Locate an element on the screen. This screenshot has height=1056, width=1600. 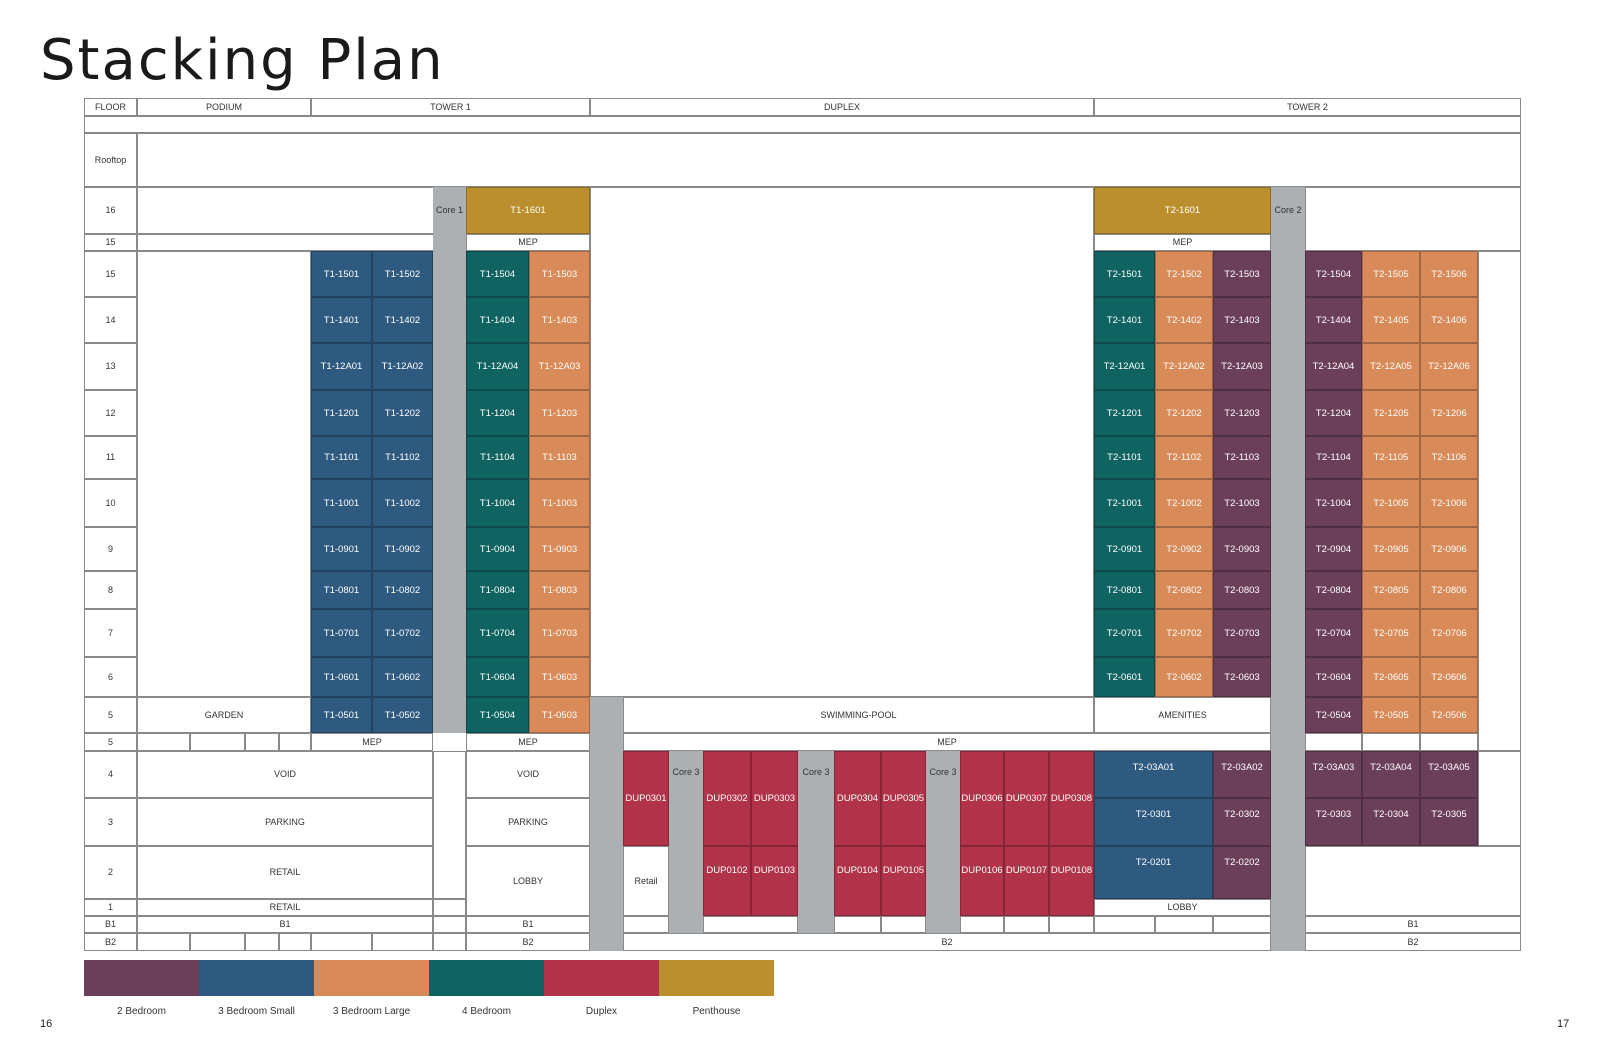
unit-tower2: T2-1405 is located at coordinates (1391, 320).